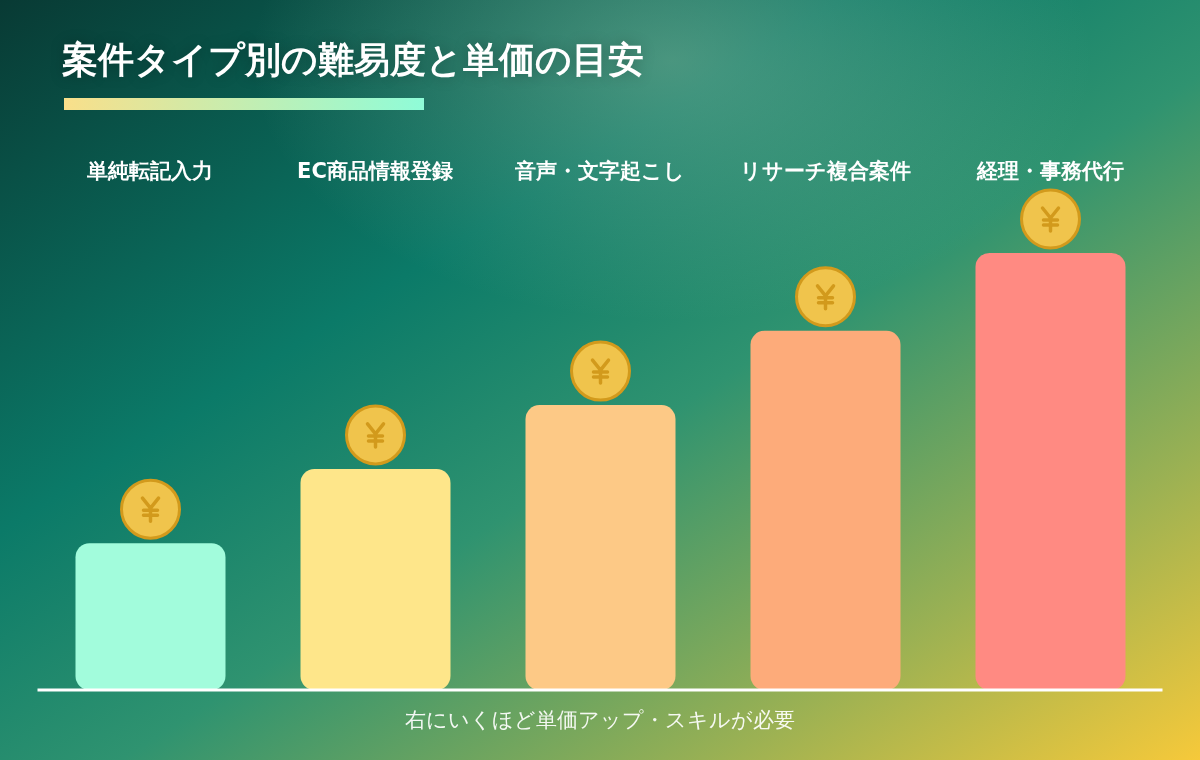  Describe the element at coordinates (599, 171) in the screenshot. I see `x-tick-label: 音声・文字起こし` at that location.